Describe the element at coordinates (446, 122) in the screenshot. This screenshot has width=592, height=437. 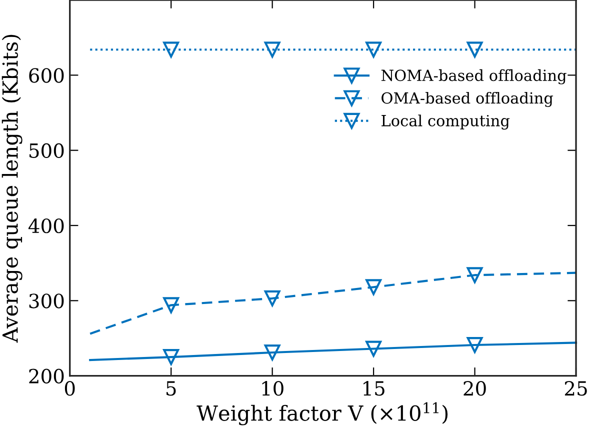
I see `legend-label: Local computing` at that location.